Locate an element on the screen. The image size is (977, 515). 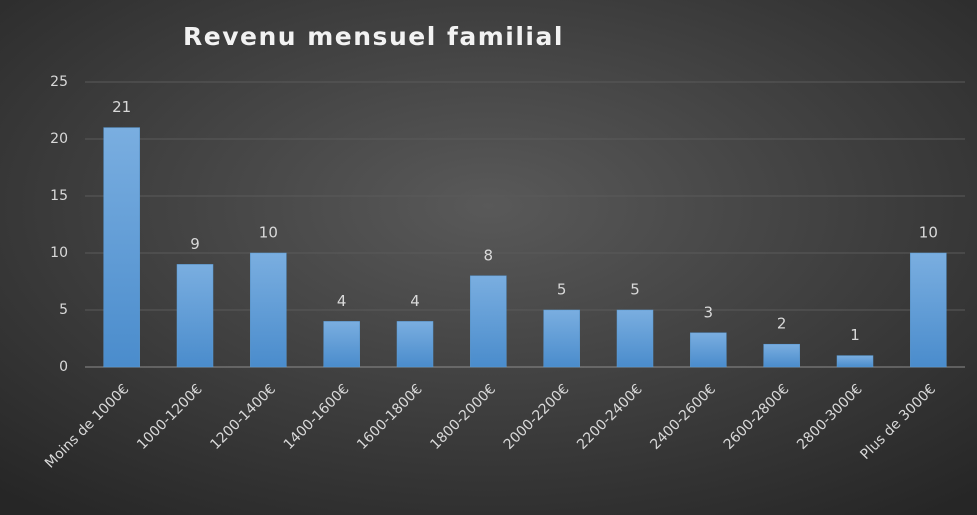
y-tick-label: 15 is located at coordinates (59, 196).